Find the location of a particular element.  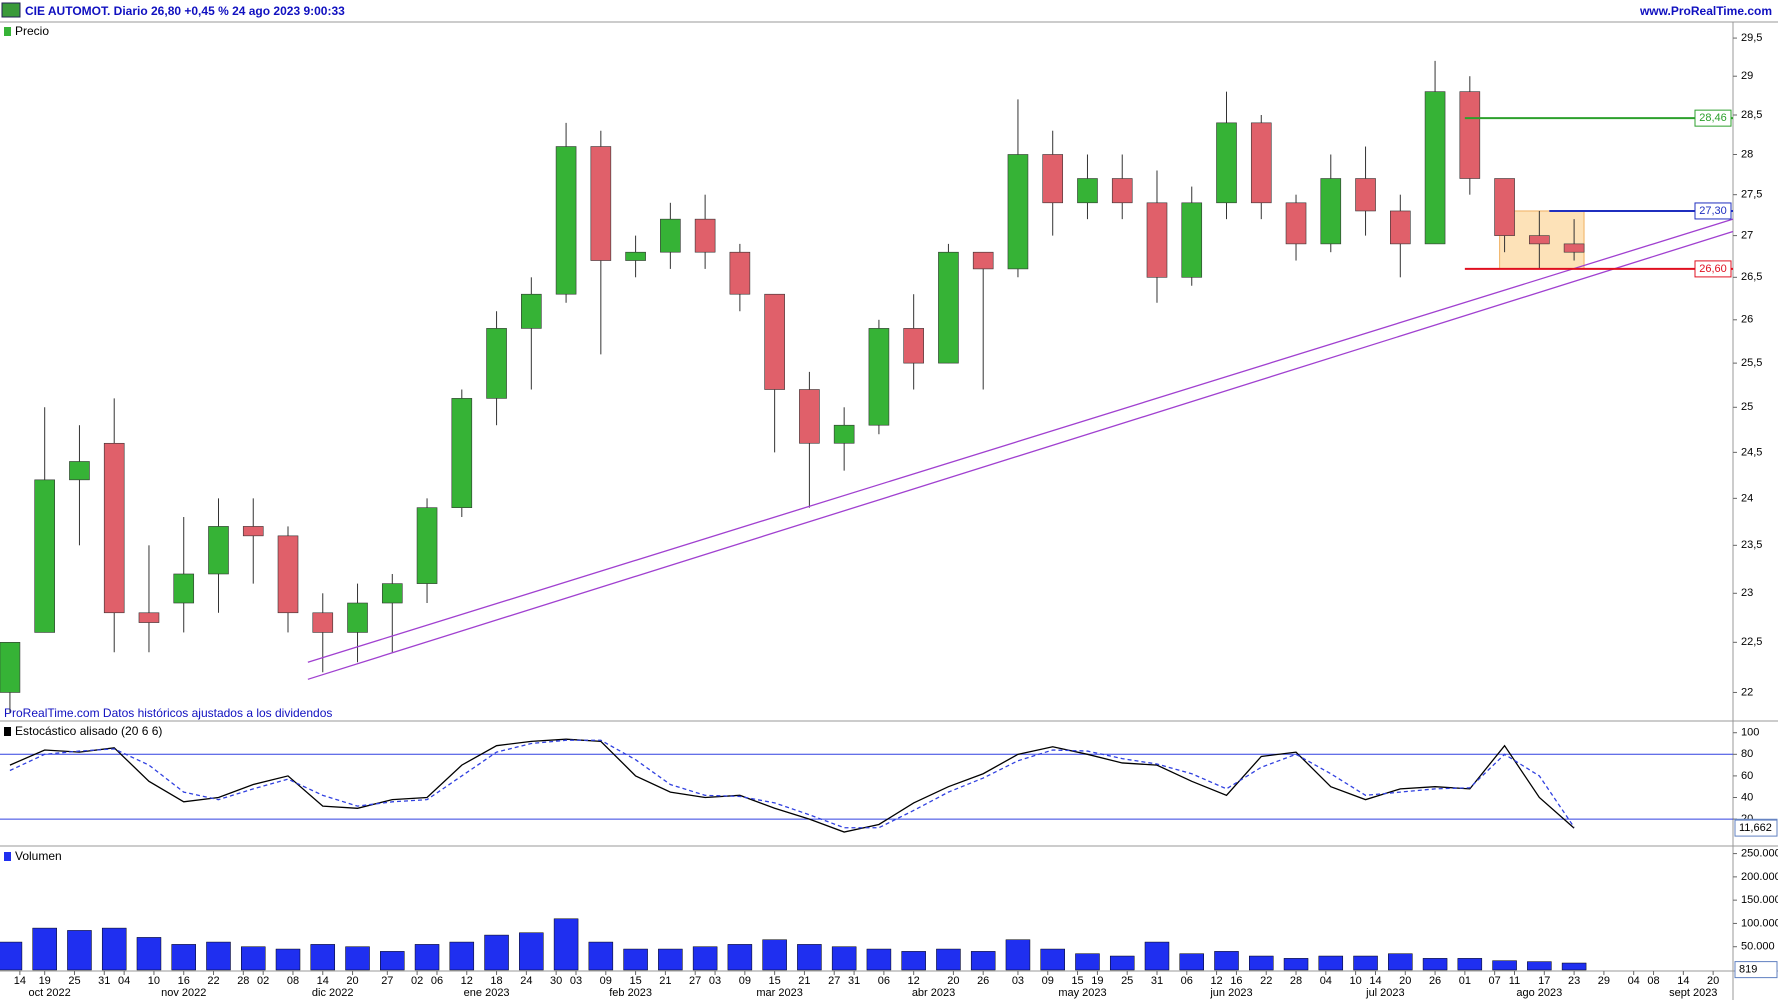

month-label: ene 2023 is located at coordinates (487, 993).